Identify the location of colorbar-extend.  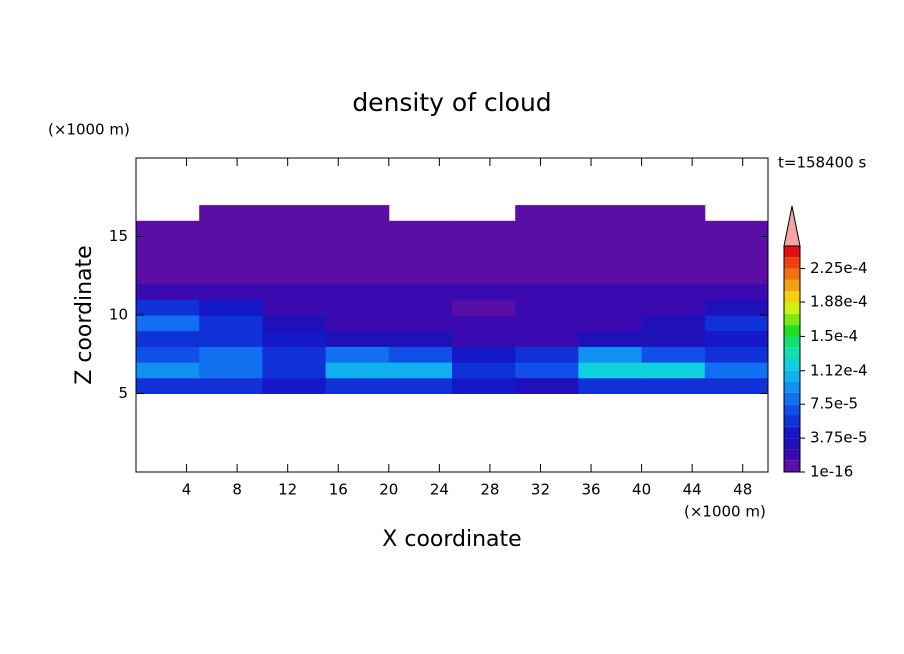
(792, 226).